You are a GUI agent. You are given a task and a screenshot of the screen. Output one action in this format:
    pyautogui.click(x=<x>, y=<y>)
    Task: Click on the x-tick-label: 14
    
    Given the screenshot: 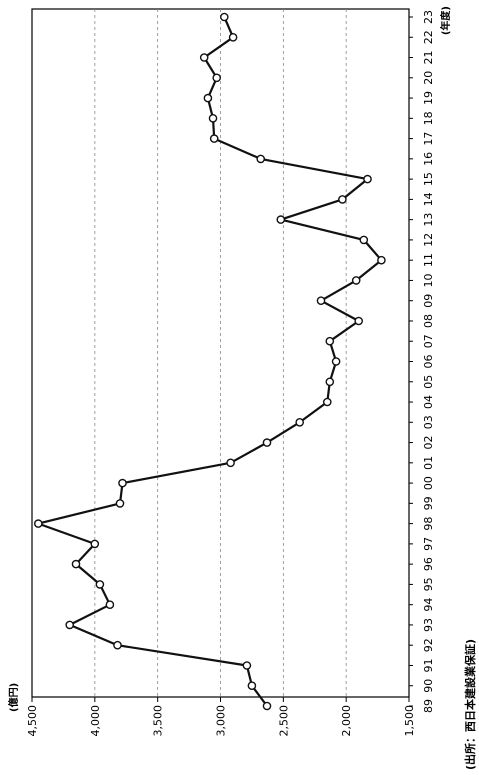 What is the action you would take?
    pyautogui.click(x=428, y=199)
    